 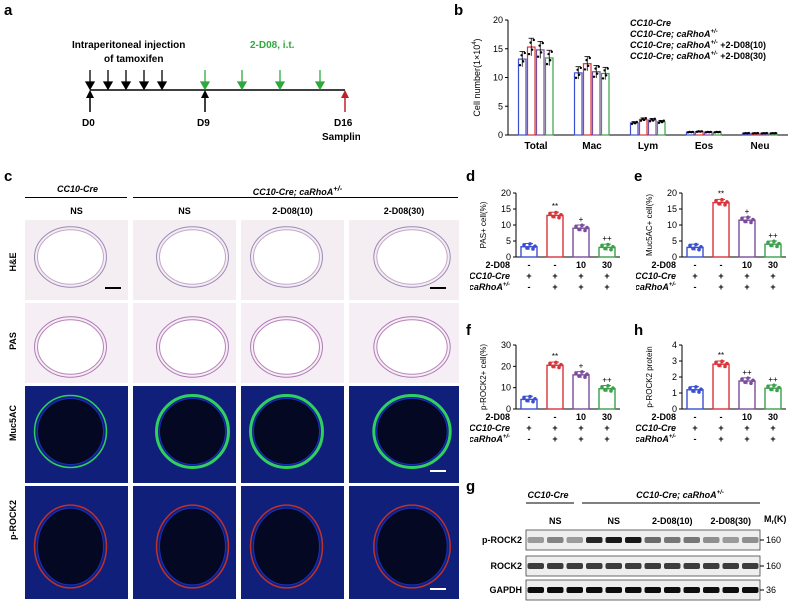 I want to click on blot-protein-label: GAPDH, so click(x=505, y=590).